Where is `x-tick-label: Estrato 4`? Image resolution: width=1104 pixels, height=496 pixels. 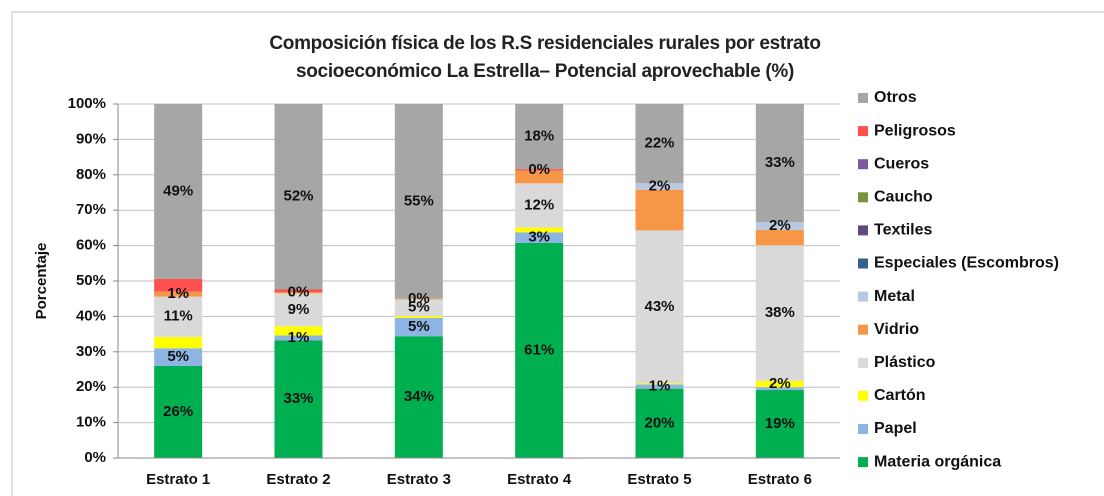
x-tick-label: Estrato 4 is located at coordinates (539, 479).